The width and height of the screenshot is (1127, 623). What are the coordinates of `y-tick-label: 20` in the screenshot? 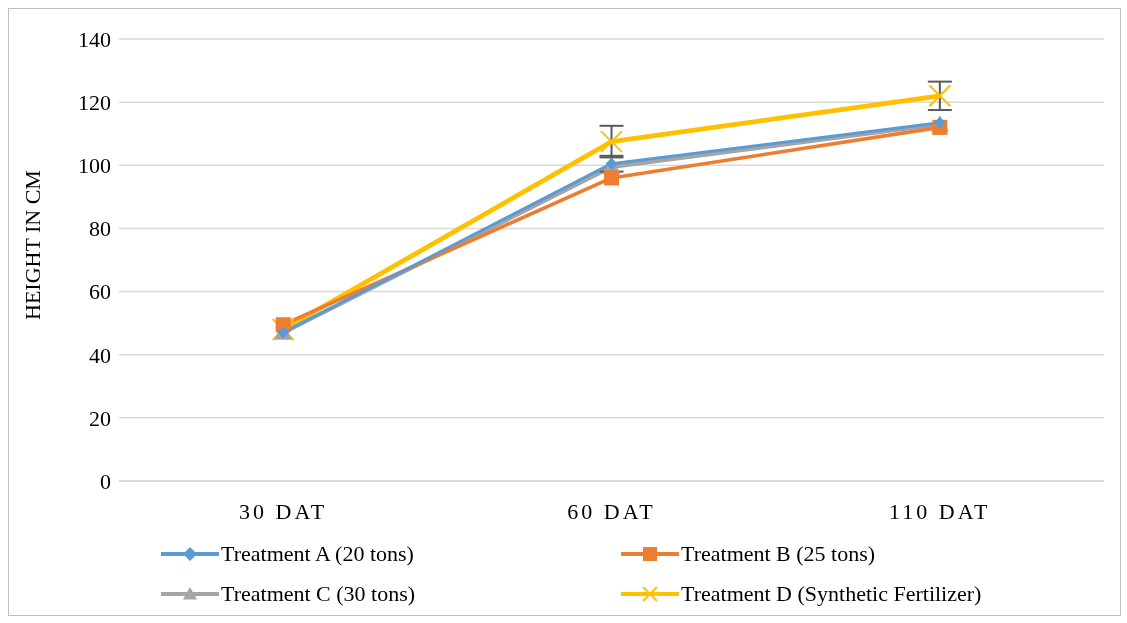 It's located at (100, 418).